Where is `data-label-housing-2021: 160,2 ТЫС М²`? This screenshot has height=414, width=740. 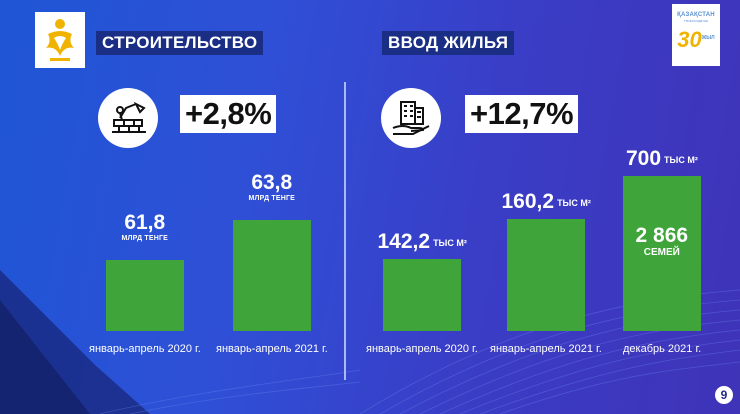 data-label-housing-2021: 160,2 ТЫС М² is located at coordinates (546, 201).